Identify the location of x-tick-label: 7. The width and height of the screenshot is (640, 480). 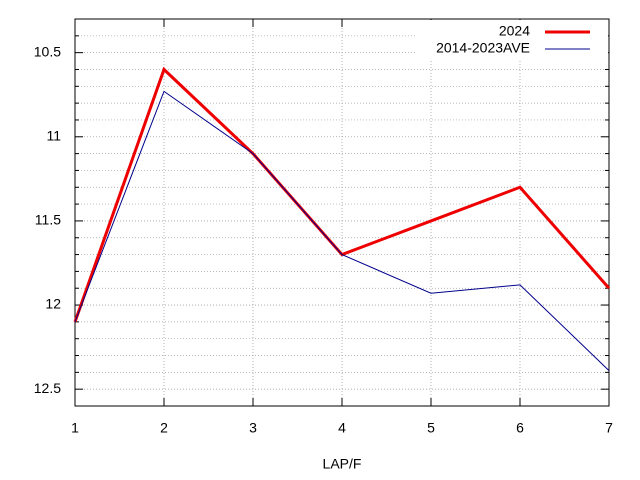
(609, 428).